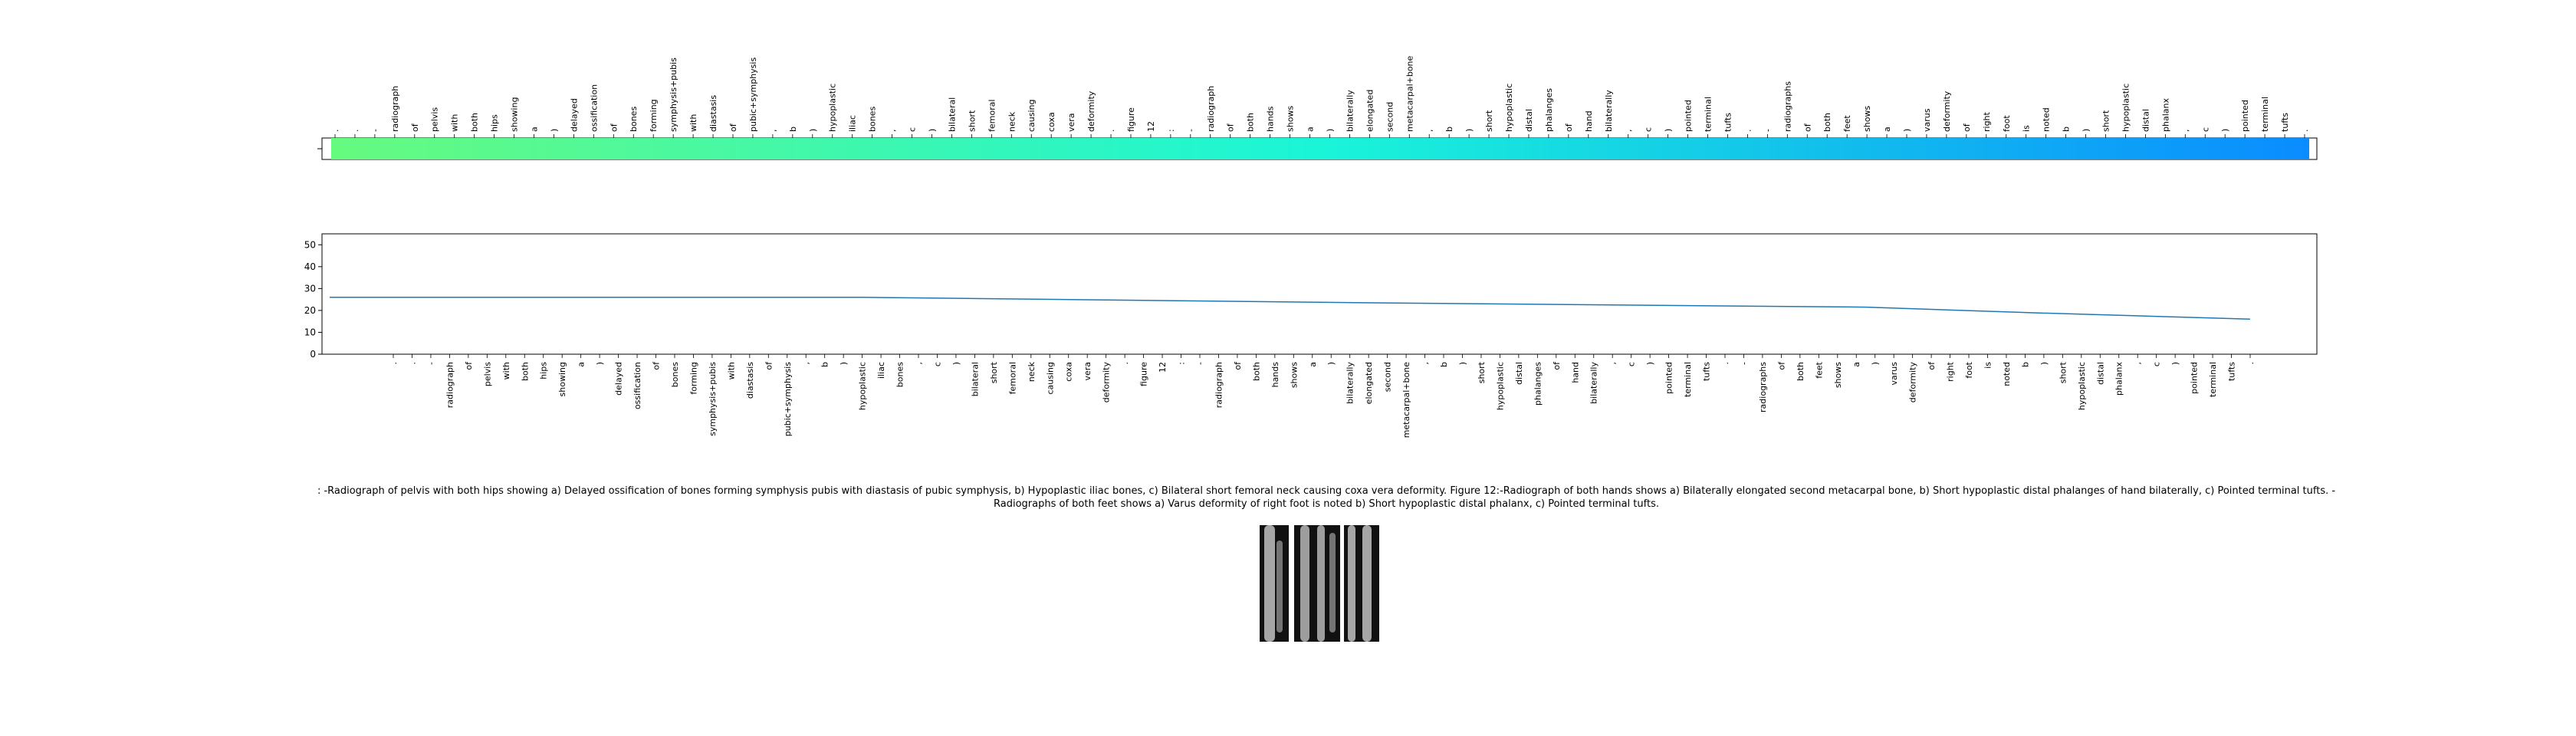  What do you see at coordinates (1669, 378) in the screenshot?
I see `x-tick-label: pointed` at bounding box center [1669, 378].